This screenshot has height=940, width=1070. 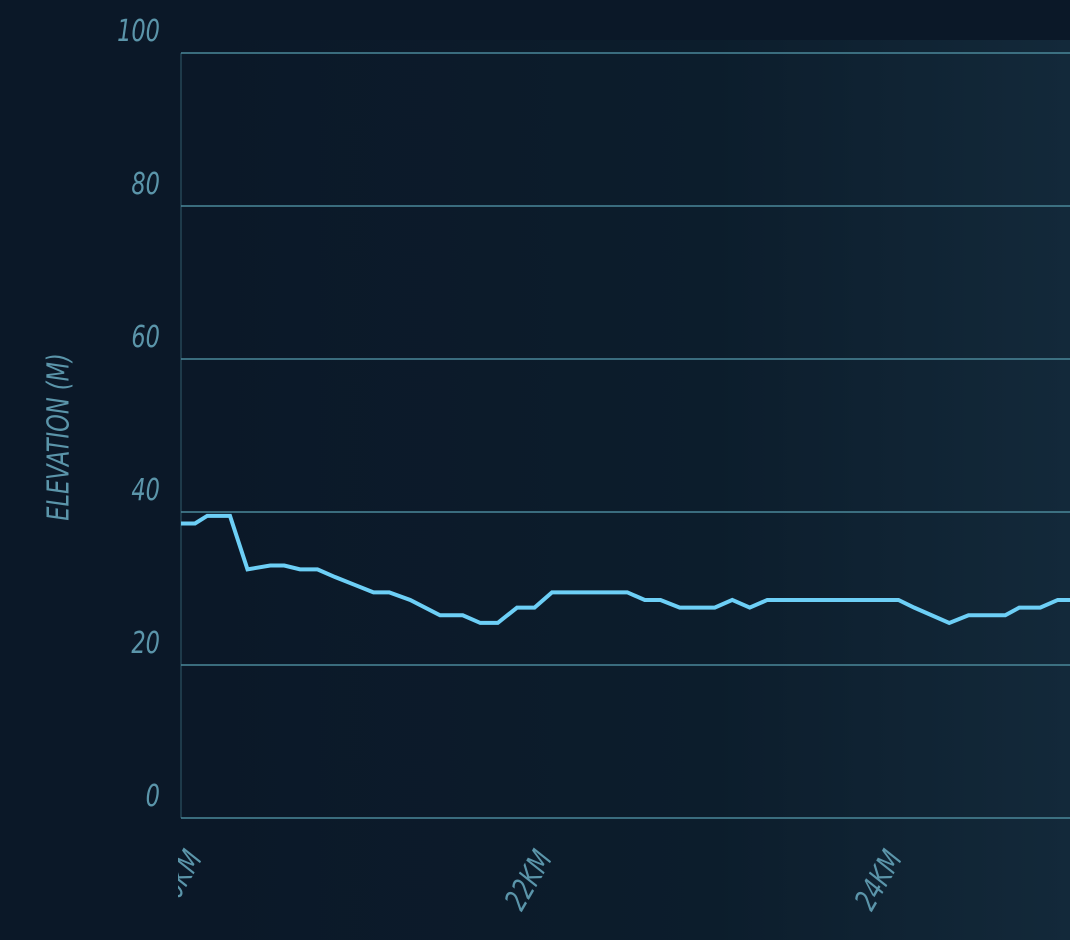 What do you see at coordinates (625, 569) in the screenshot?
I see `elevation-line` at bounding box center [625, 569].